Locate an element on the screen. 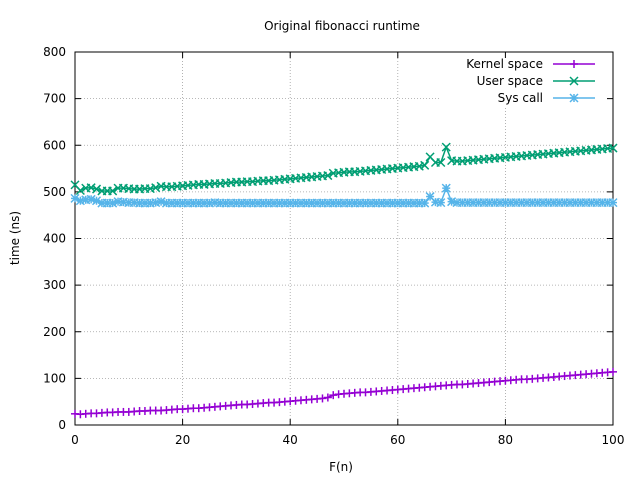 This screenshot has width=640, height=480. y-tick-label: 0 is located at coordinates (62, 425).